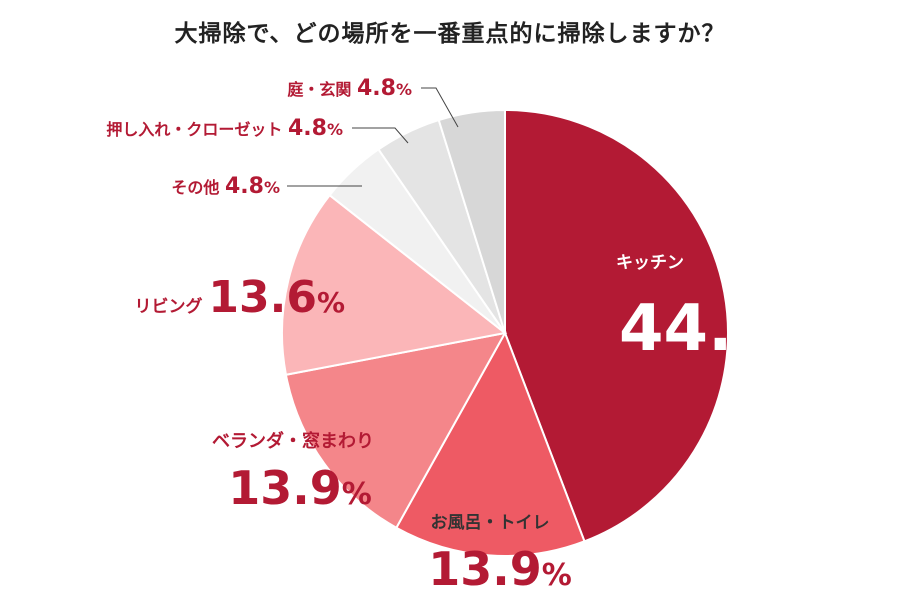  I want to click on slice-value-other: 4.8, so click(244, 186).